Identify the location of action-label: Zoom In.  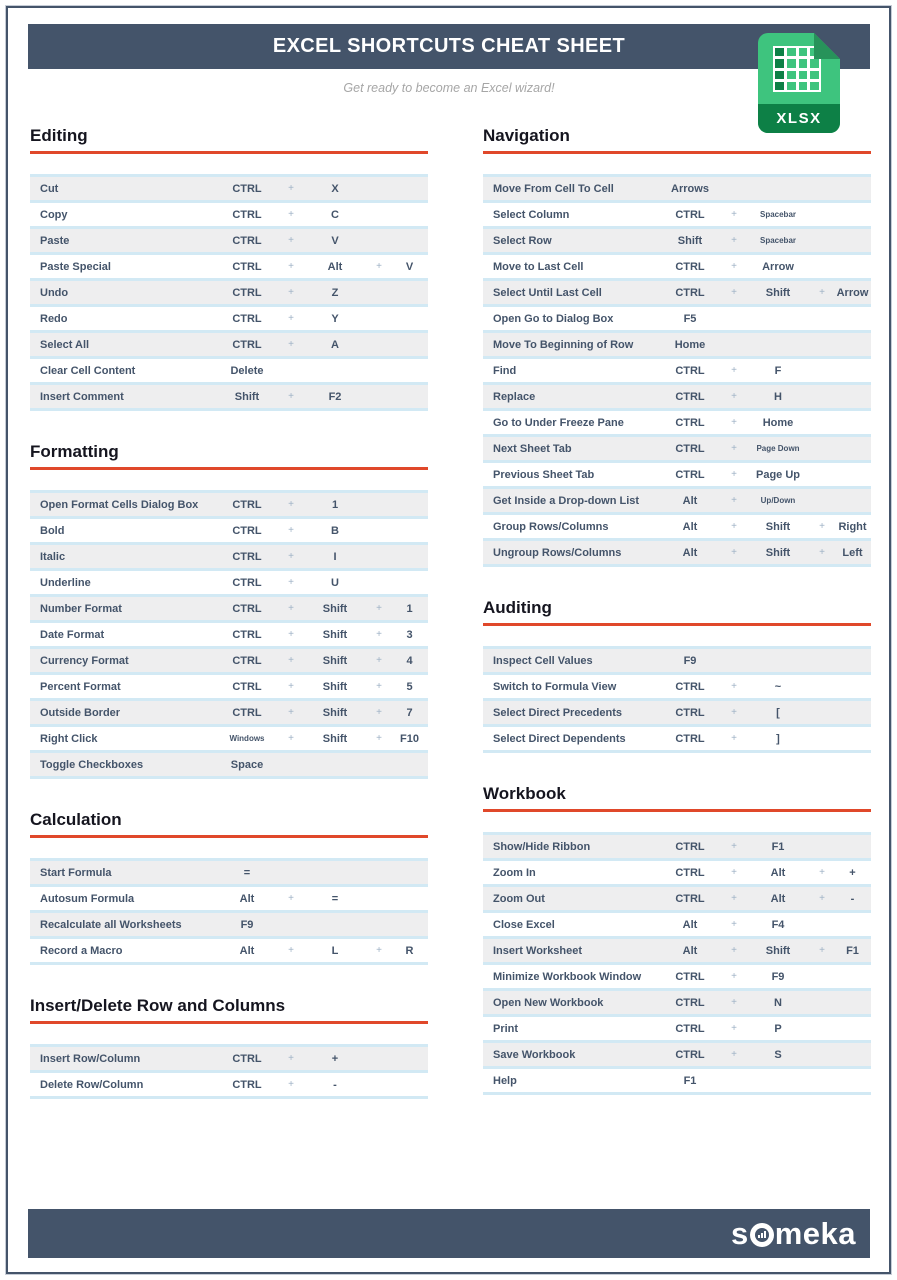
(514, 872).